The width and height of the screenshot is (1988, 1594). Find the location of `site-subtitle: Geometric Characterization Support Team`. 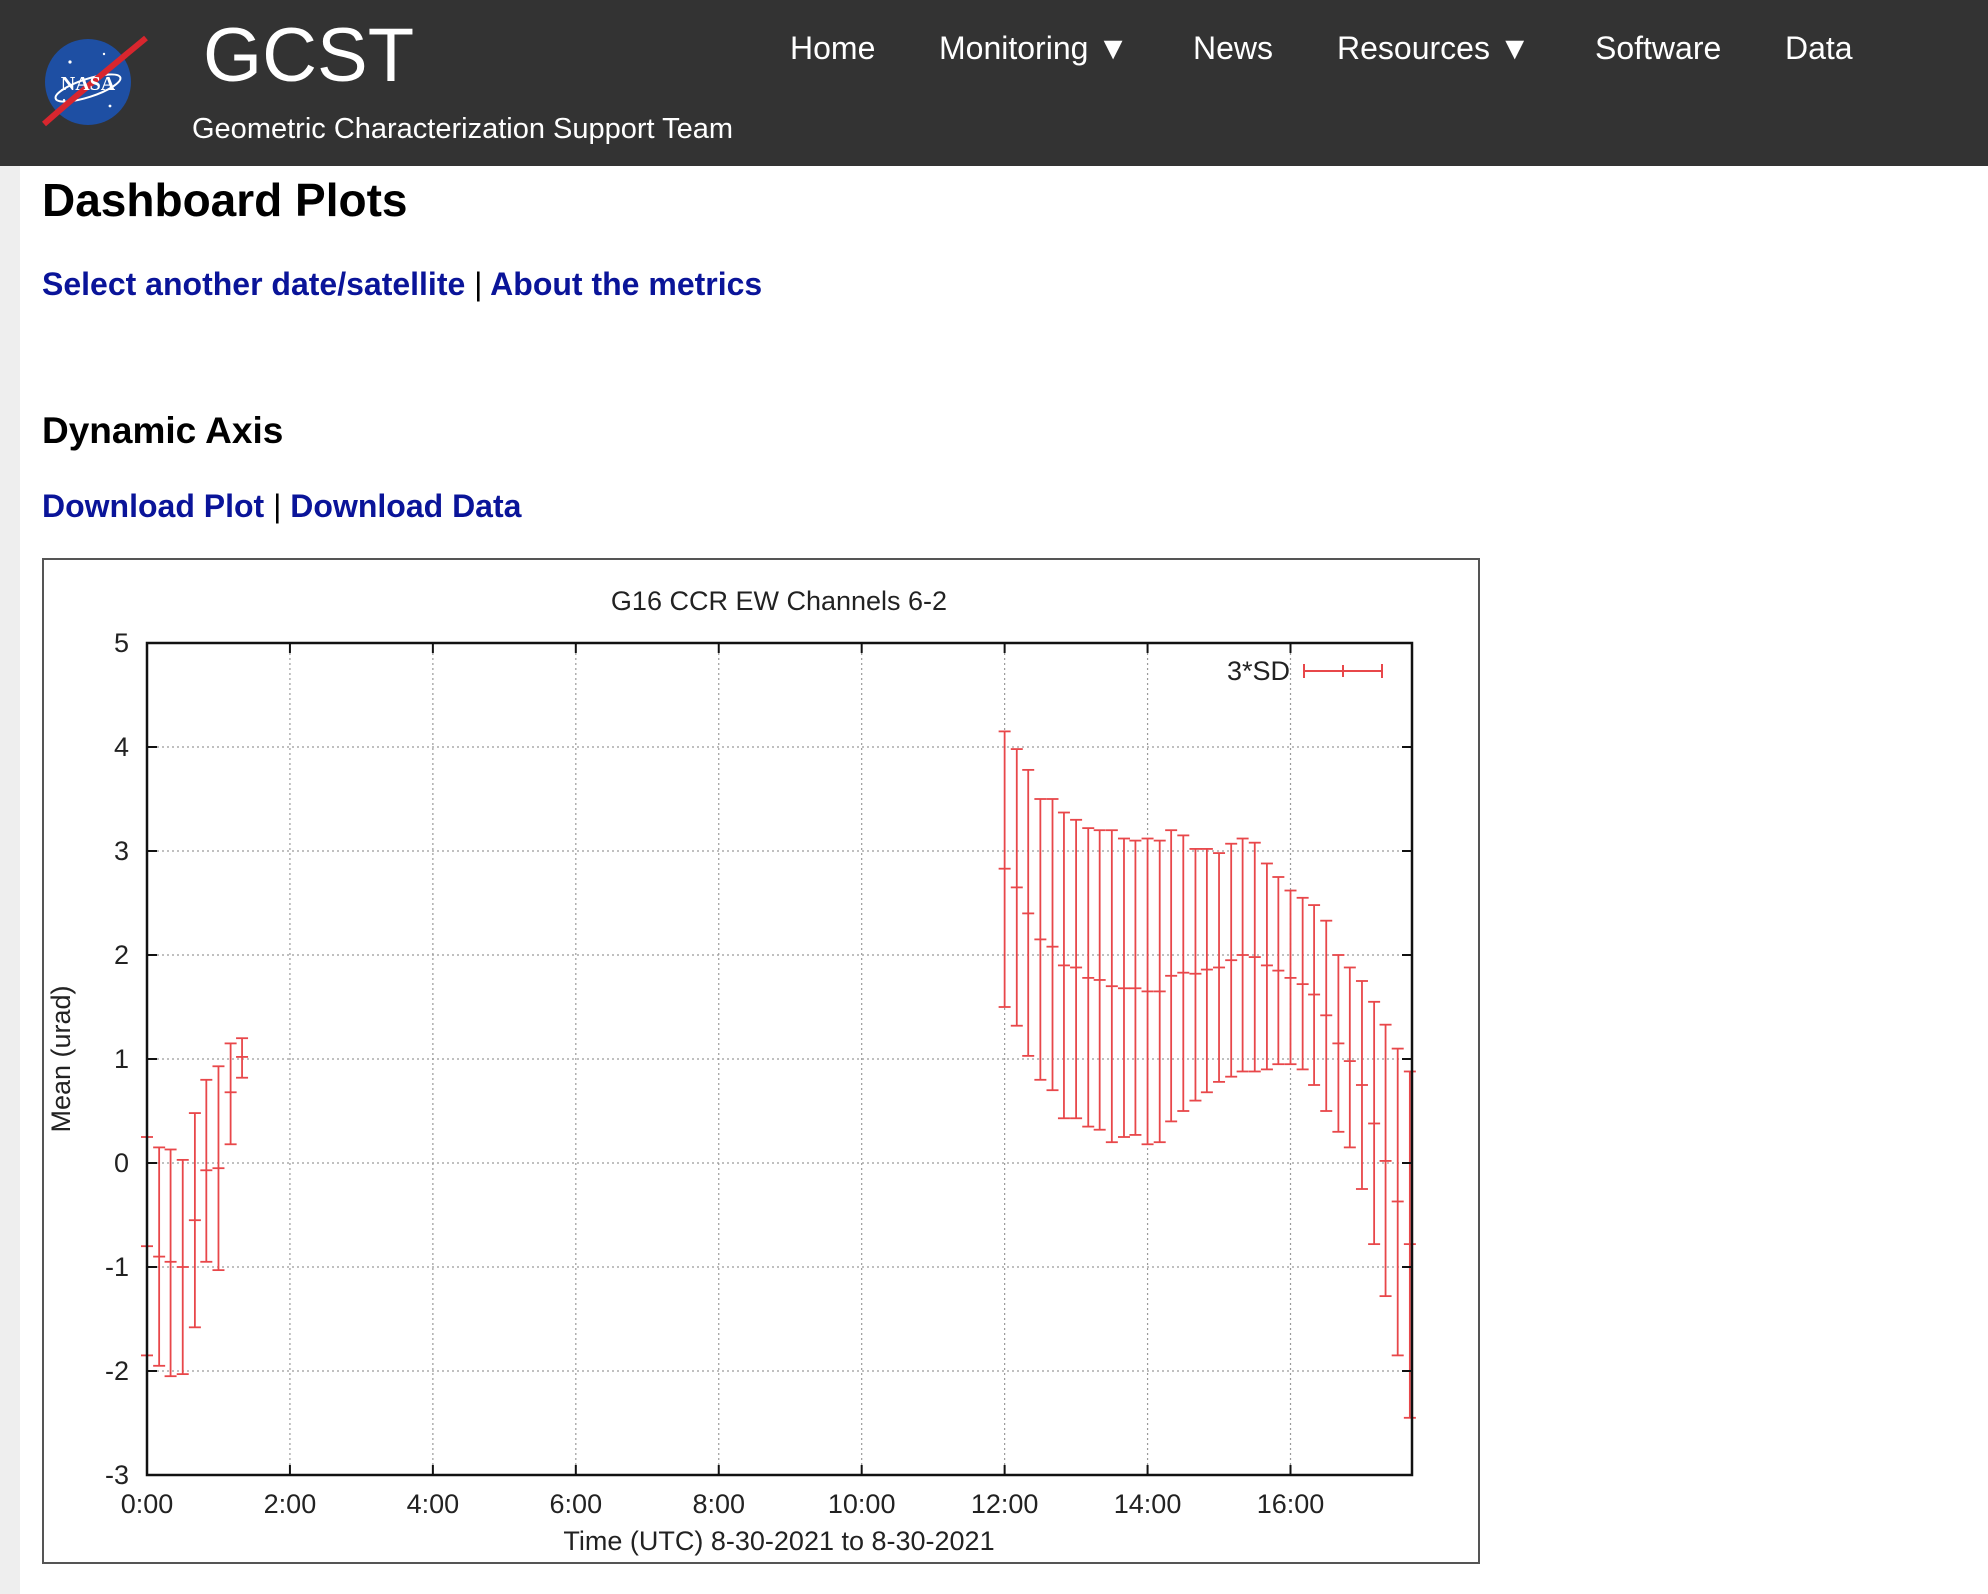

site-subtitle: Geometric Characterization Support Team is located at coordinates (463, 129).